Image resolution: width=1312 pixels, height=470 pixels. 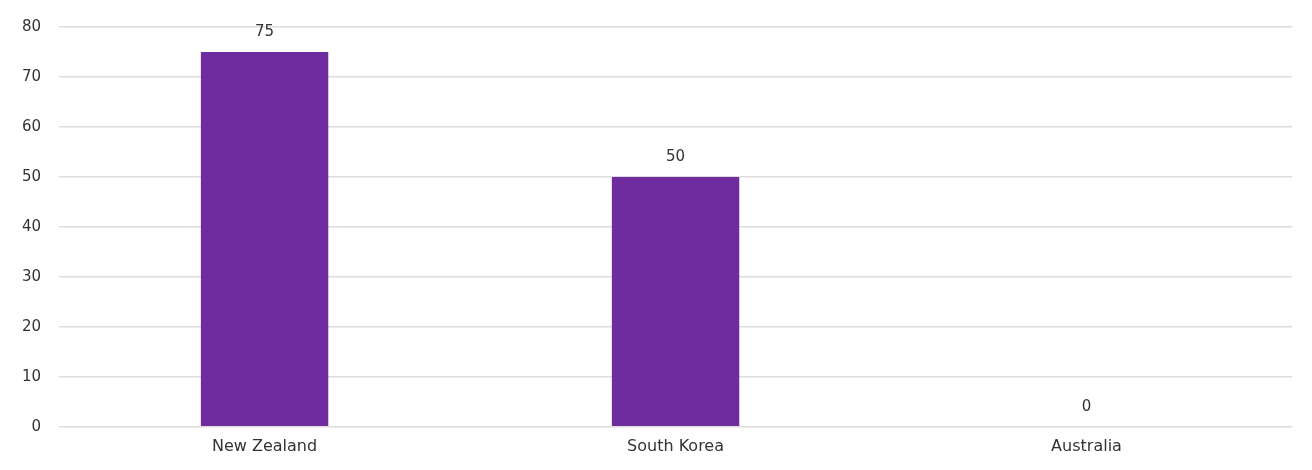 I want to click on y-tick-label: 40, so click(x=31, y=225).